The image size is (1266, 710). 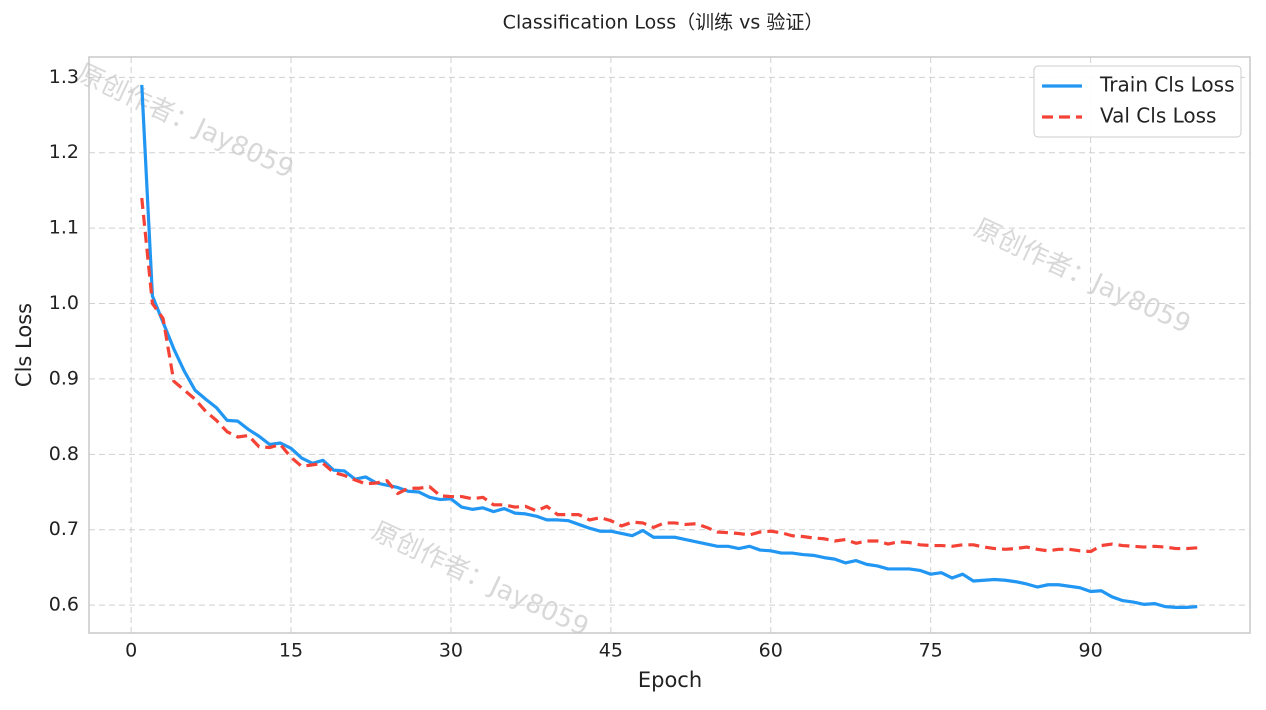 What do you see at coordinates (64, 77) in the screenshot?
I see `y-tick-label: 1.3` at bounding box center [64, 77].